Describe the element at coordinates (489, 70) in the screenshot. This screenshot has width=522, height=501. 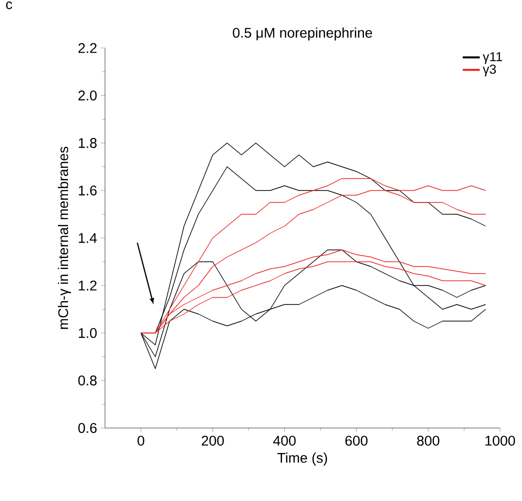
I see `legend-label: γ3` at that location.